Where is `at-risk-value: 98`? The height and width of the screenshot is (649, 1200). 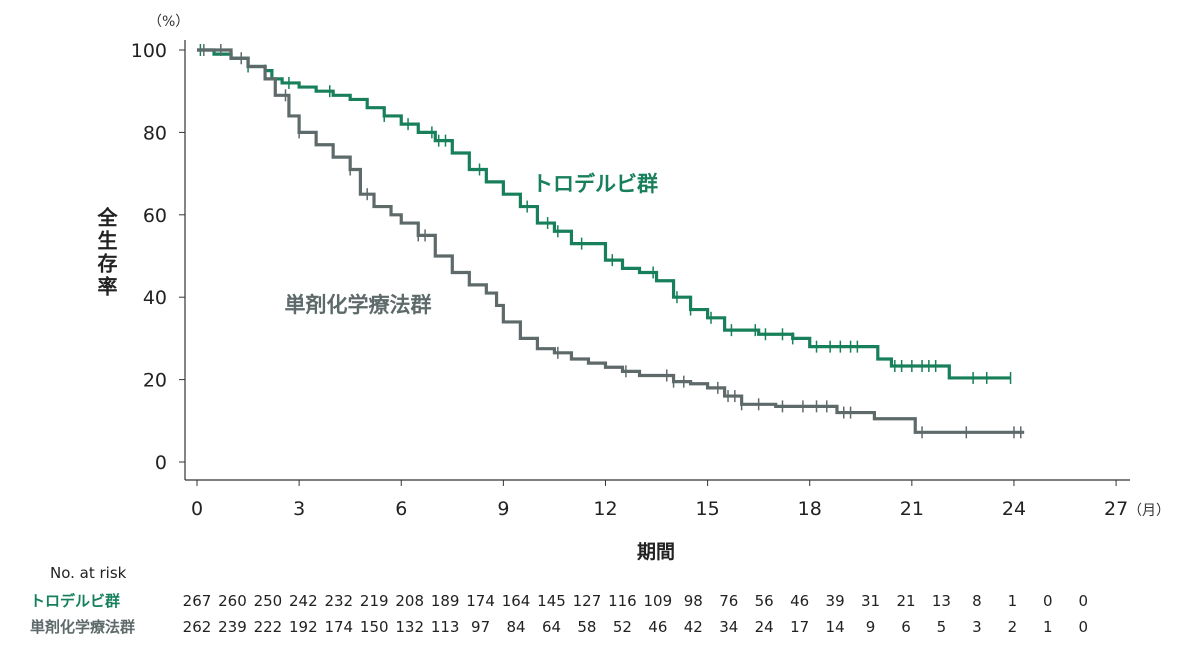
at-risk-value: 98 is located at coordinates (693, 601).